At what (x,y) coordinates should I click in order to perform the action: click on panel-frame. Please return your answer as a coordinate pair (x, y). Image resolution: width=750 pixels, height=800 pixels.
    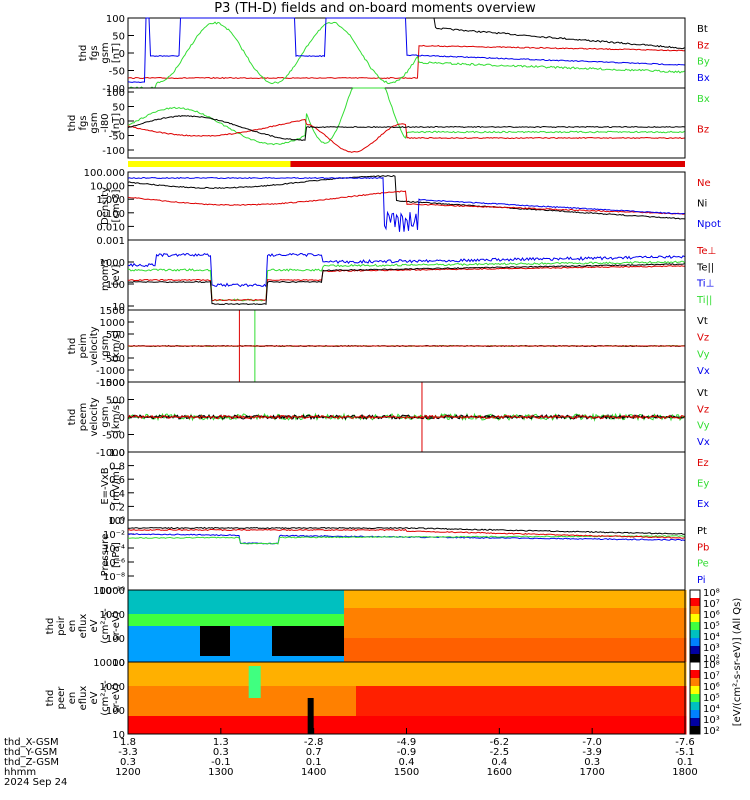
    Looking at the image, I should click on (406, 206).